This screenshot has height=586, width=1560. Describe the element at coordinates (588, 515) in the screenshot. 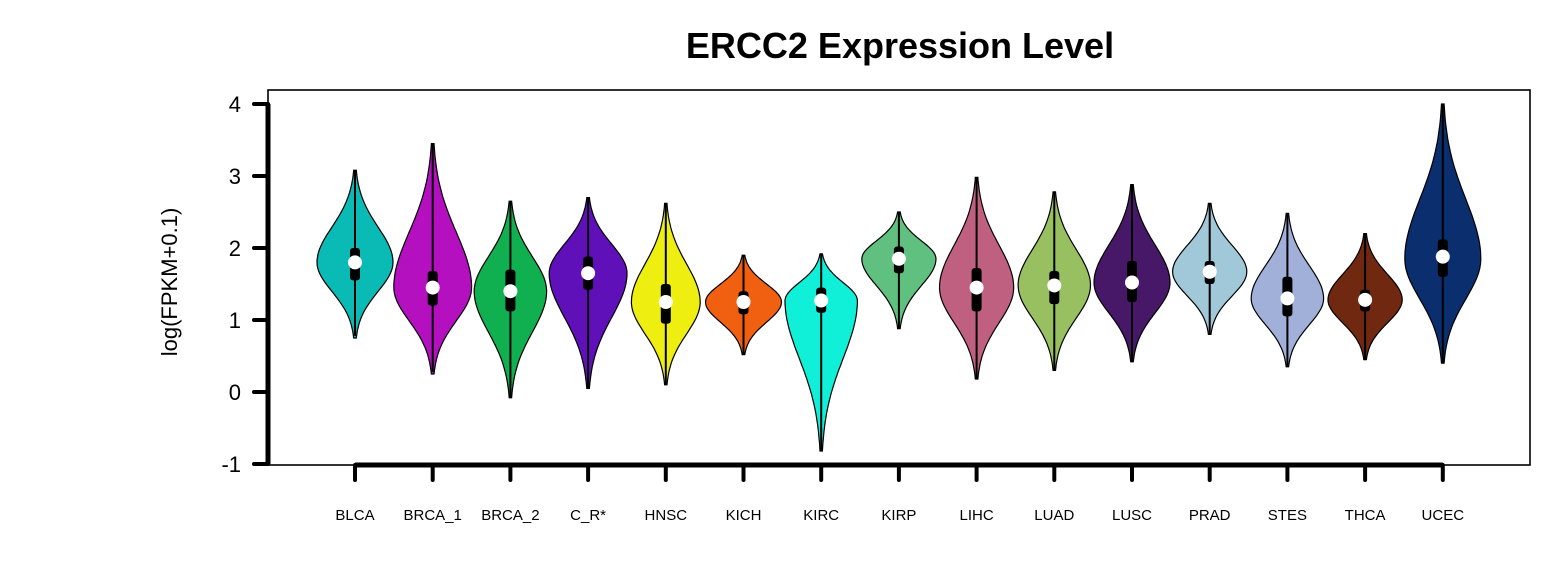

I see `x-tick-label: C_R*` at that location.